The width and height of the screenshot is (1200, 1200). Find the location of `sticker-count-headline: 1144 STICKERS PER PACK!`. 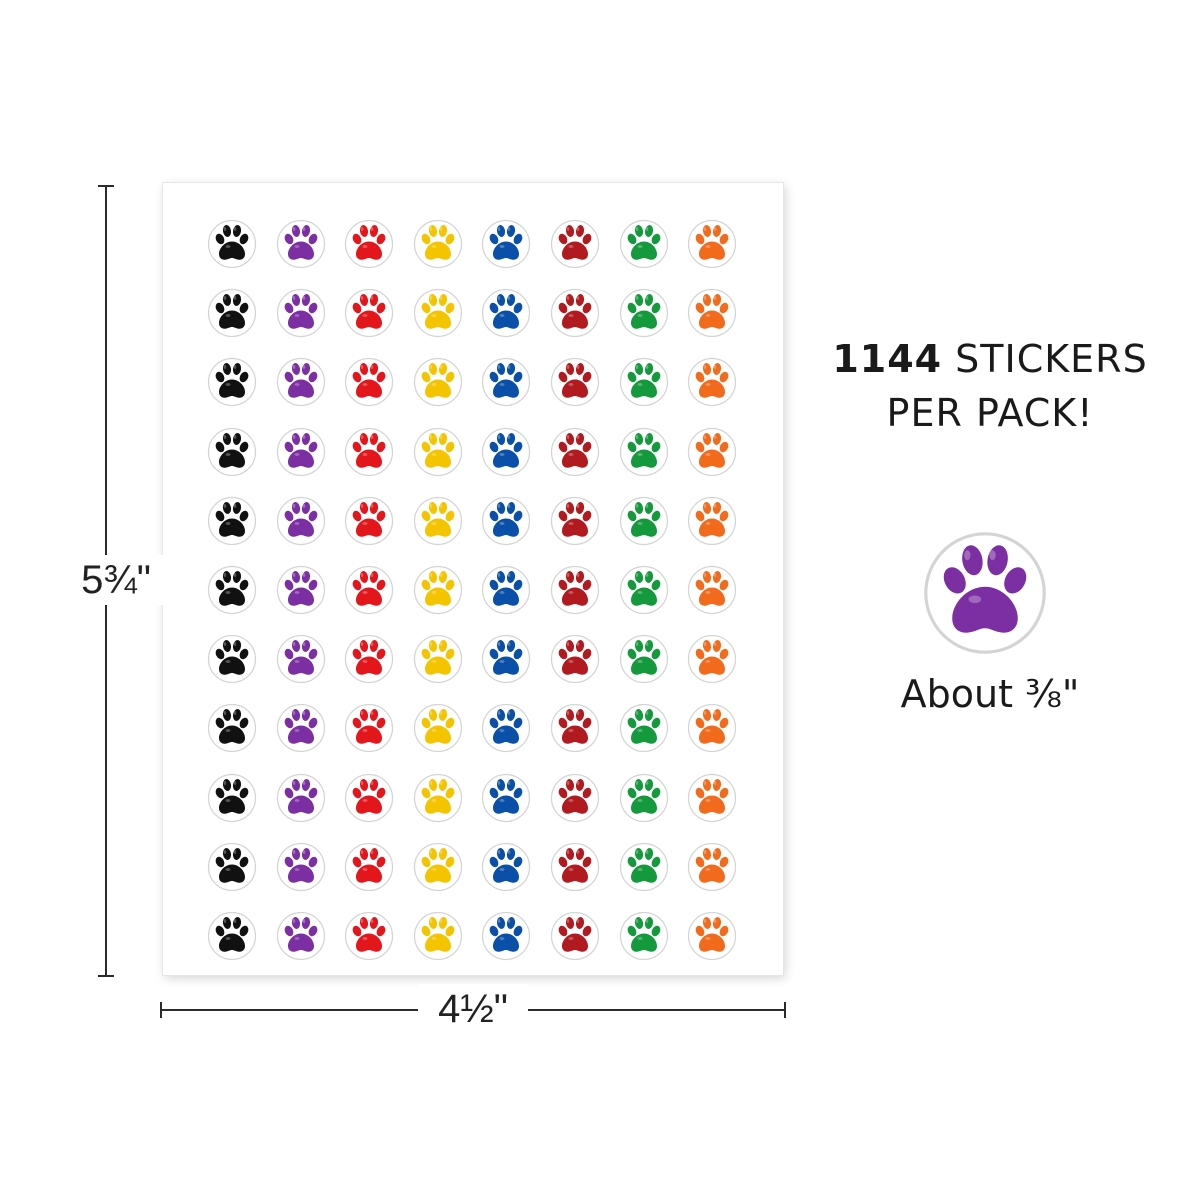

sticker-count-headline: 1144 STICKERS PER PACK! is located at coordinates (990, 386).